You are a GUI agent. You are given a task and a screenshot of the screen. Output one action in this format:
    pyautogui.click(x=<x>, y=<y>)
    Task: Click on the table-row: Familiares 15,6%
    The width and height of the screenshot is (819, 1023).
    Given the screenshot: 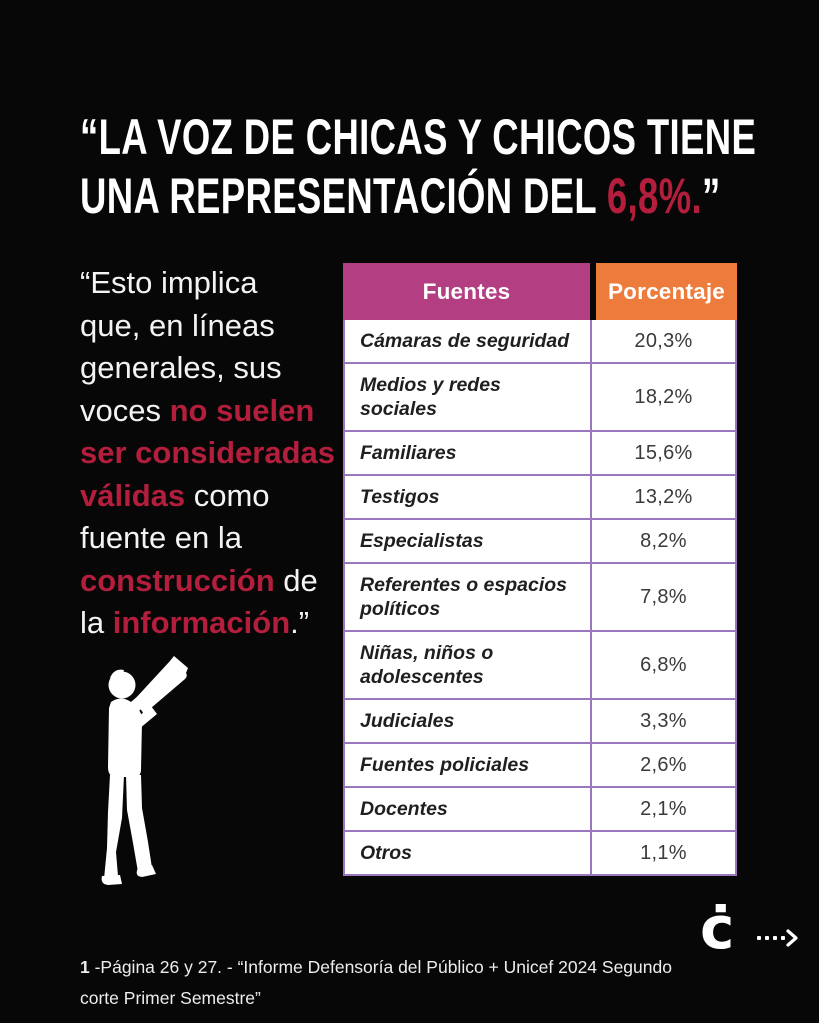 What is the action you would take?
    pyautogui.click(x=540, y=452)
    